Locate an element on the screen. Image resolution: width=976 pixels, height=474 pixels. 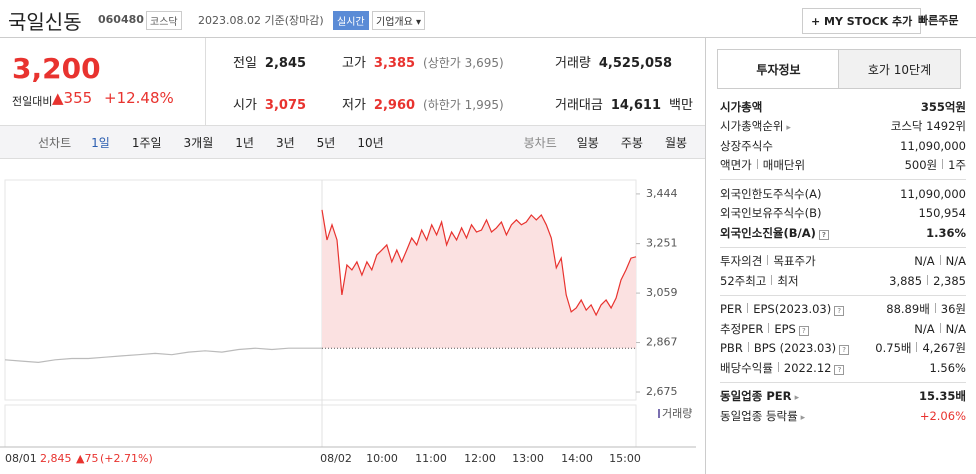
chart-tabs: 선차트 1일 1주일 3개월 1년 3년 5년 10년 봉차트 일봉 주봉 월봉 is located at coordinates (352, 142).